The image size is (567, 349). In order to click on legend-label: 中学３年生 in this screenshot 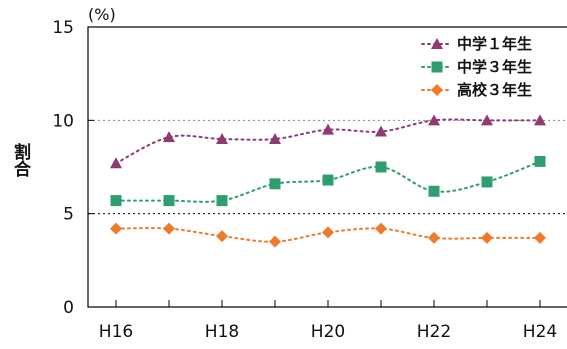, I will do `click(494, 67)`.